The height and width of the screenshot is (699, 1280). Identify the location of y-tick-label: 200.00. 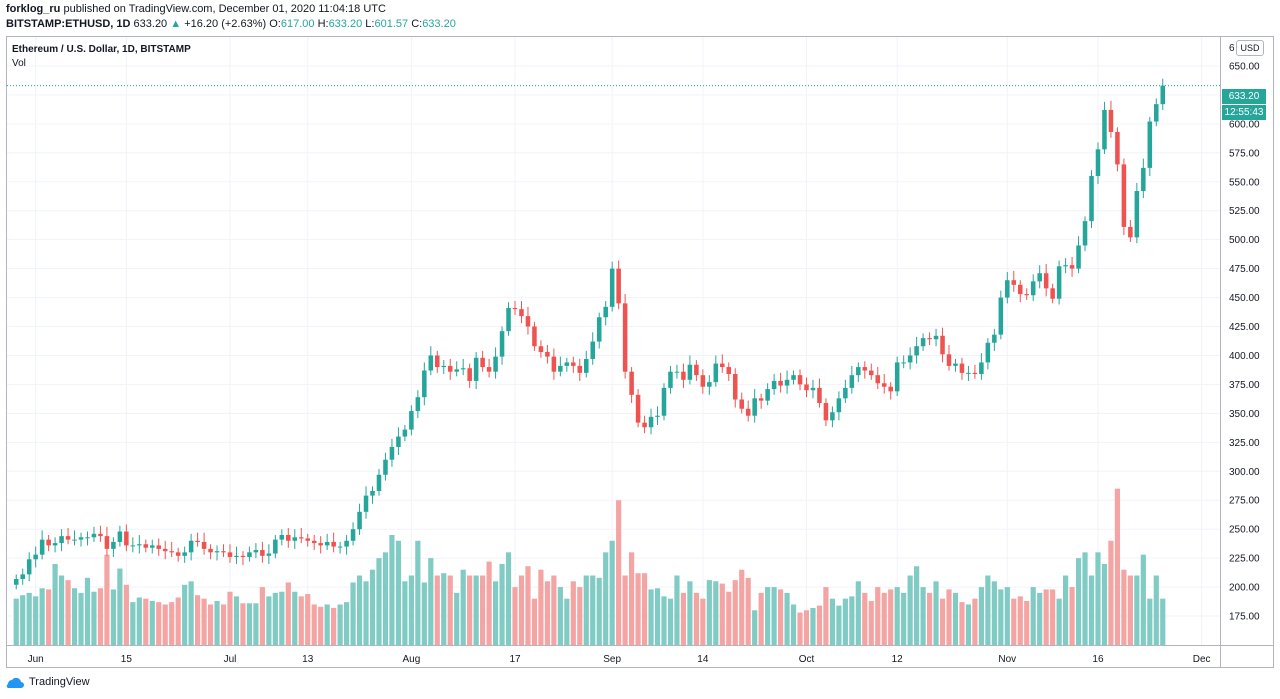
(1244, 588).